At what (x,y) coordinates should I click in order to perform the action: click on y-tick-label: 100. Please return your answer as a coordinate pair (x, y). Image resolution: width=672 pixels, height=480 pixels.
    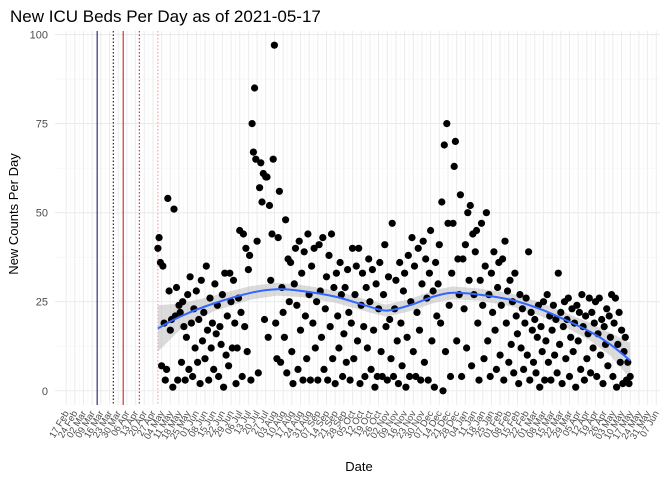
    Looking at the image, I should click on (39, 36).